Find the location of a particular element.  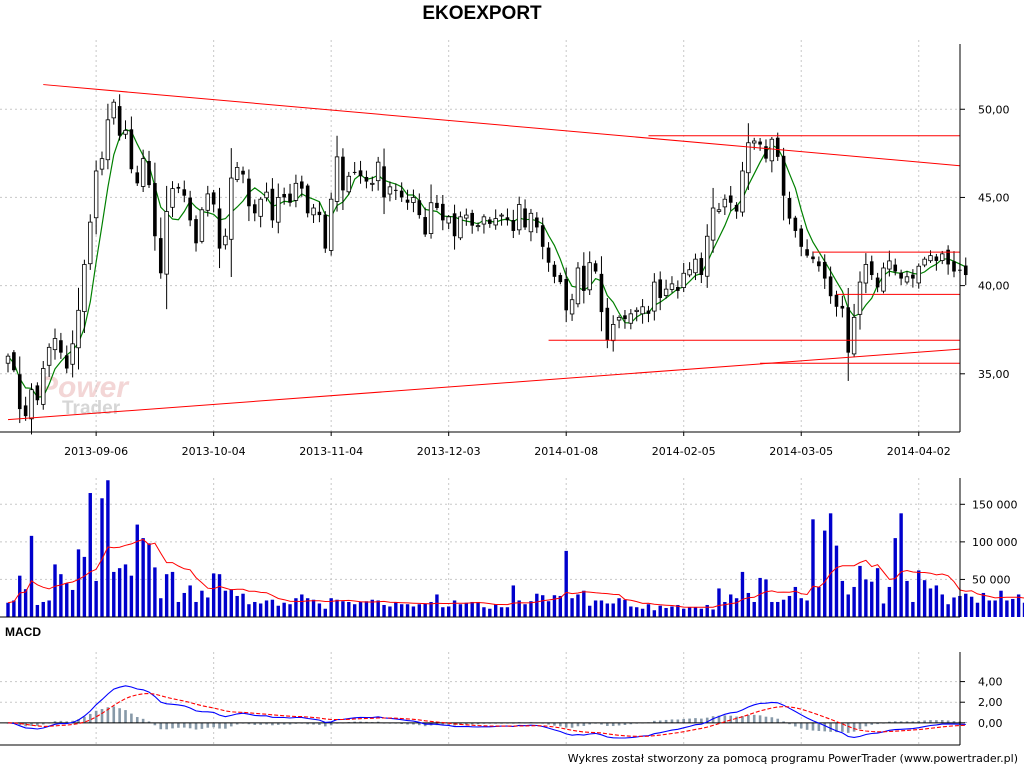

volume-tick-label: 150 000 is located at coordinates (995, 504).